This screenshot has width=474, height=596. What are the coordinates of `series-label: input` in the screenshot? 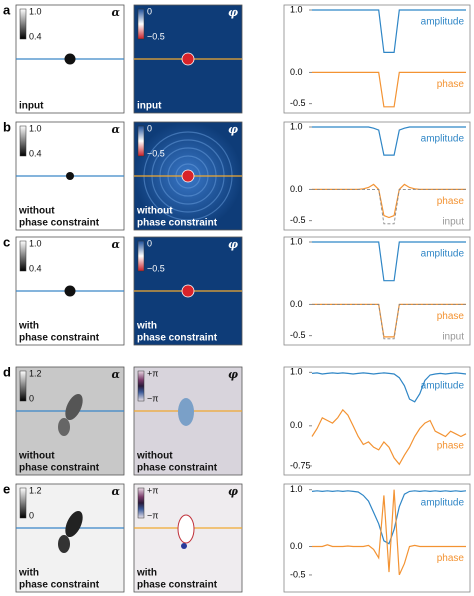 It's located at (453, 222).